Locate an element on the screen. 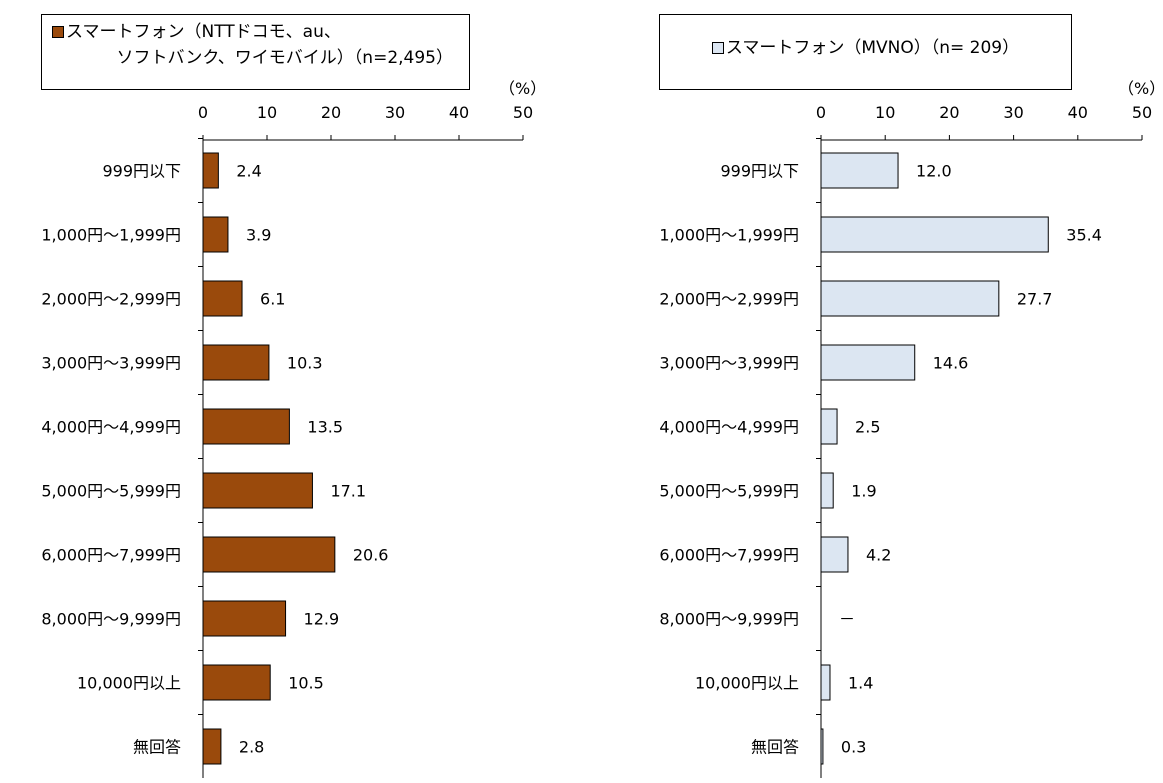 The height and width of the screenshot is (783, 1163). right-category-label: 5,000円～5,999円 is located at coordinates (729, 491).